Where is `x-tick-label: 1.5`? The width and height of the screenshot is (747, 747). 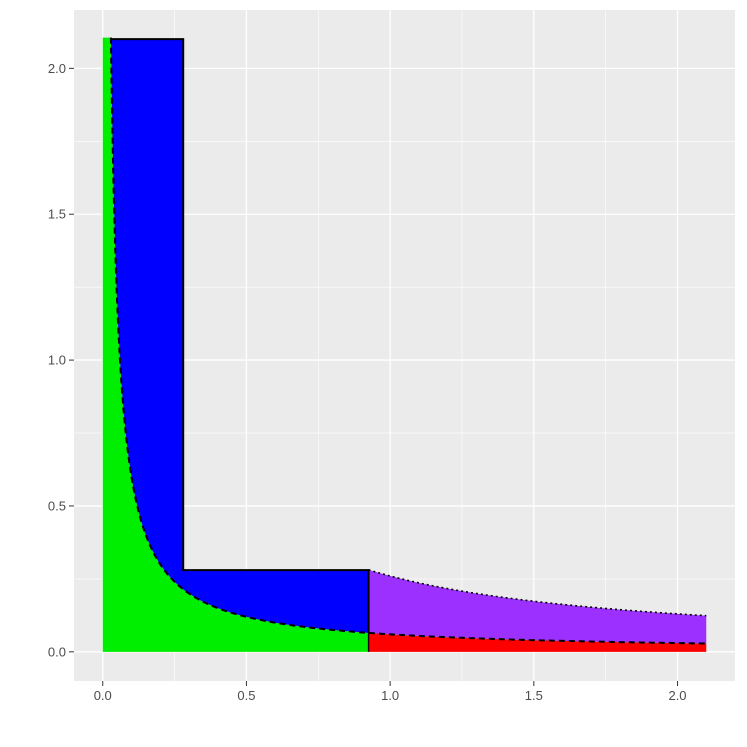 x-tick-label: 1.5 is located at coordinates (534, 695).